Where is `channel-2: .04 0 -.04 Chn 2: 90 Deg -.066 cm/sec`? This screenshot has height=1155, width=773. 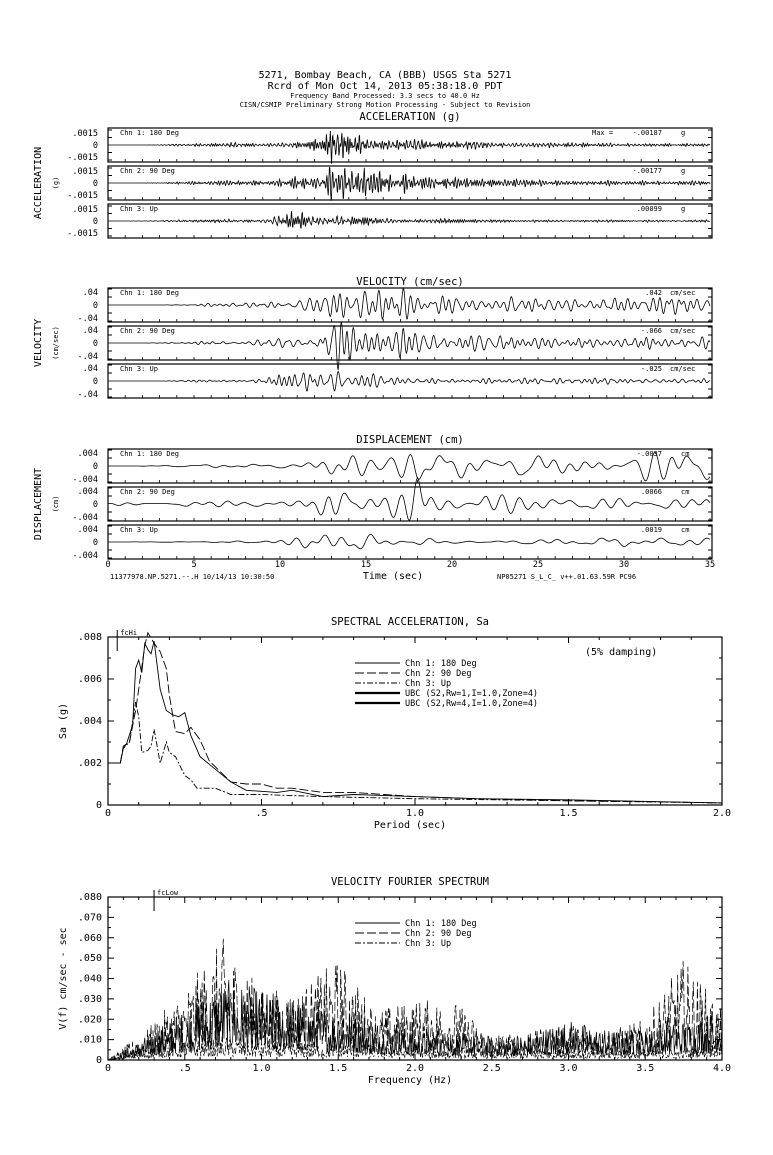
channel-2: .04 0 -.04 Chn 2: 90 Deg -.066 cm/sec is located at coordinates (395, 346).